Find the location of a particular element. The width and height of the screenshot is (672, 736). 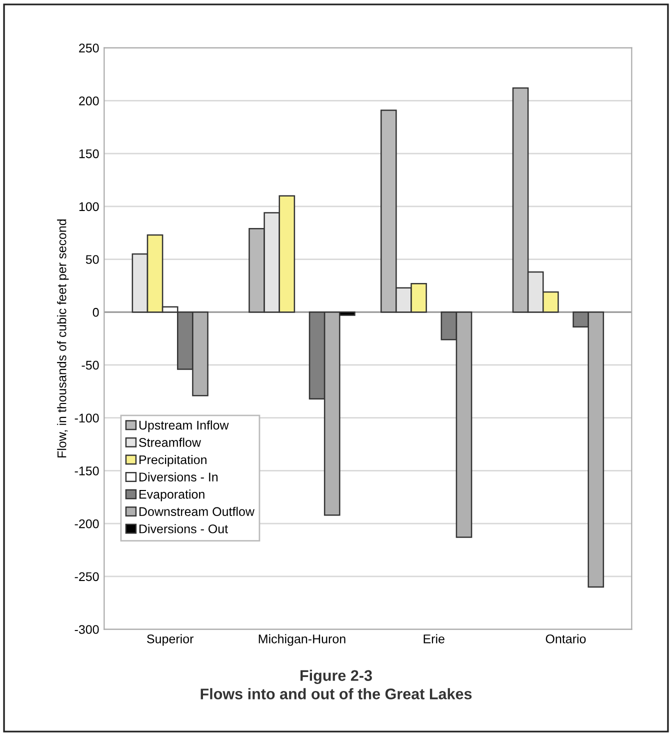

legend-label: Upstream Inflow is located at coordinates (184, 426).